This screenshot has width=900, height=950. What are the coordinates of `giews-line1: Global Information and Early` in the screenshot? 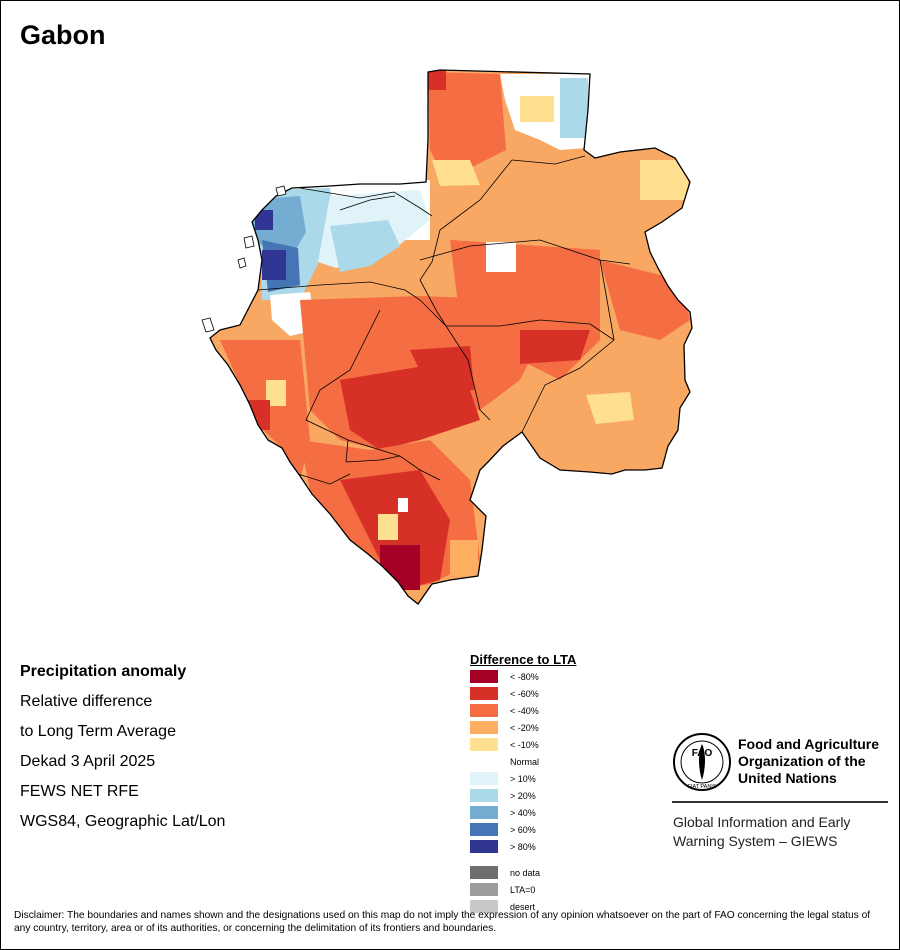 It's located at (762, 822).